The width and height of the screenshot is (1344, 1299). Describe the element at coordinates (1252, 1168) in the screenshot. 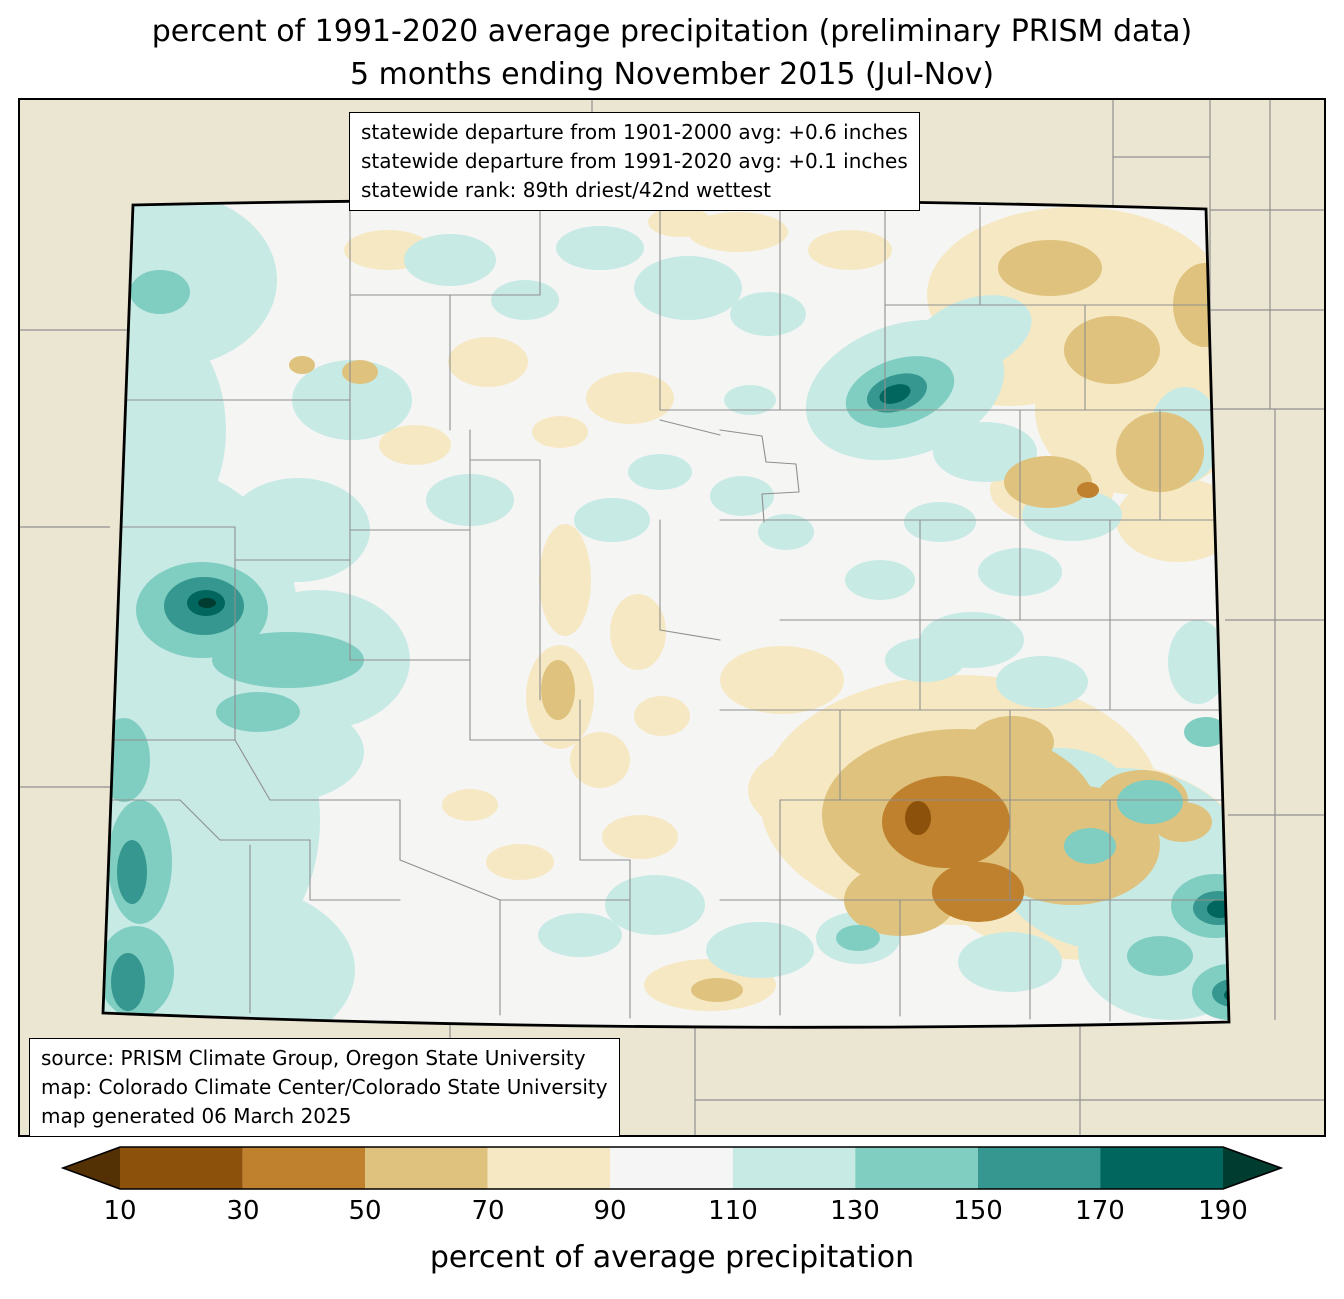

I see `colorbar-arrow-high` at that location.